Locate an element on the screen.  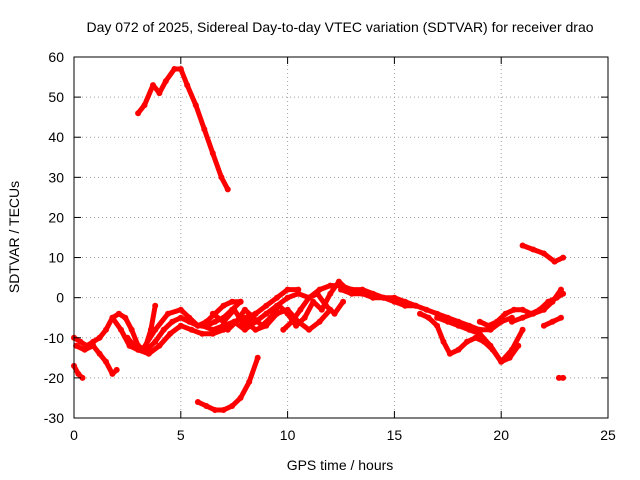
y-tick-label: -30 is located at coordinates (54, 418).